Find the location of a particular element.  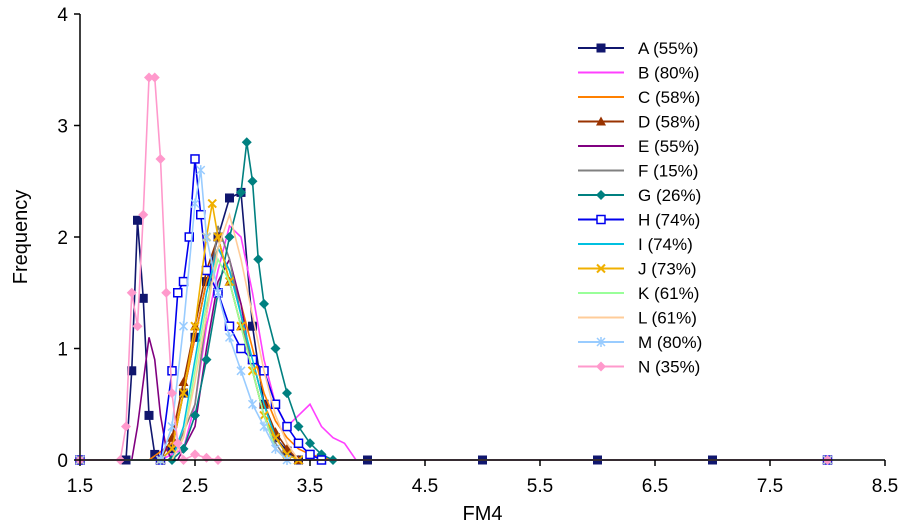

legend-item: B (80%) is located at coordinates (638, 73).